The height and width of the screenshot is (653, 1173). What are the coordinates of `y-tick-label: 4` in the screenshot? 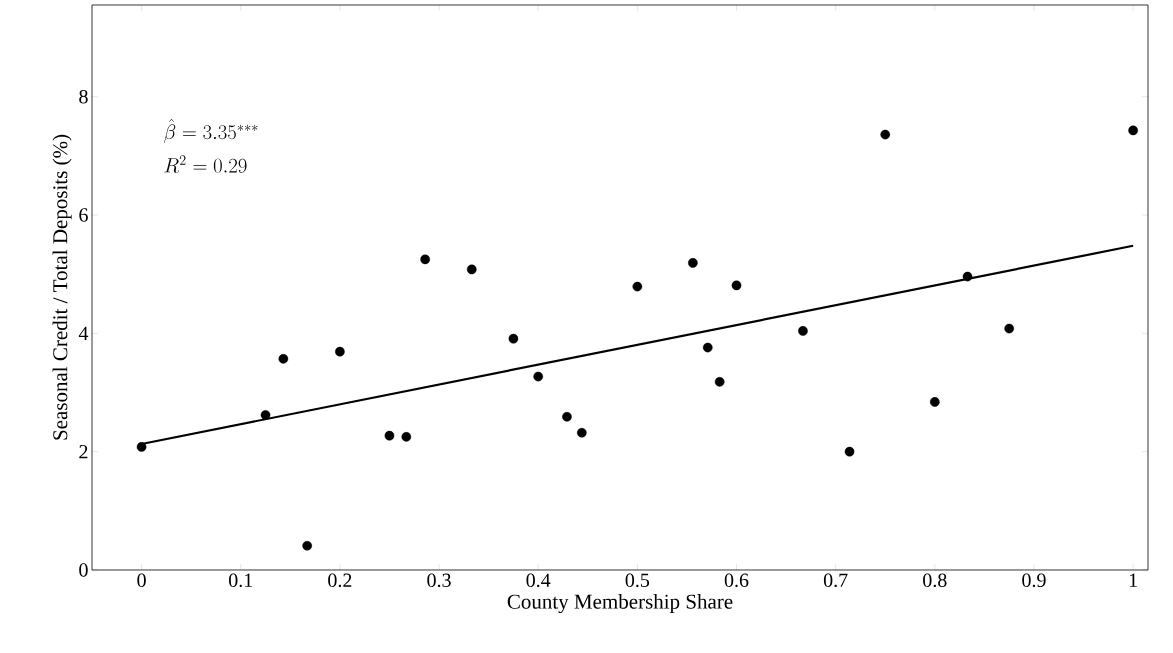 It's located at (83, 333).